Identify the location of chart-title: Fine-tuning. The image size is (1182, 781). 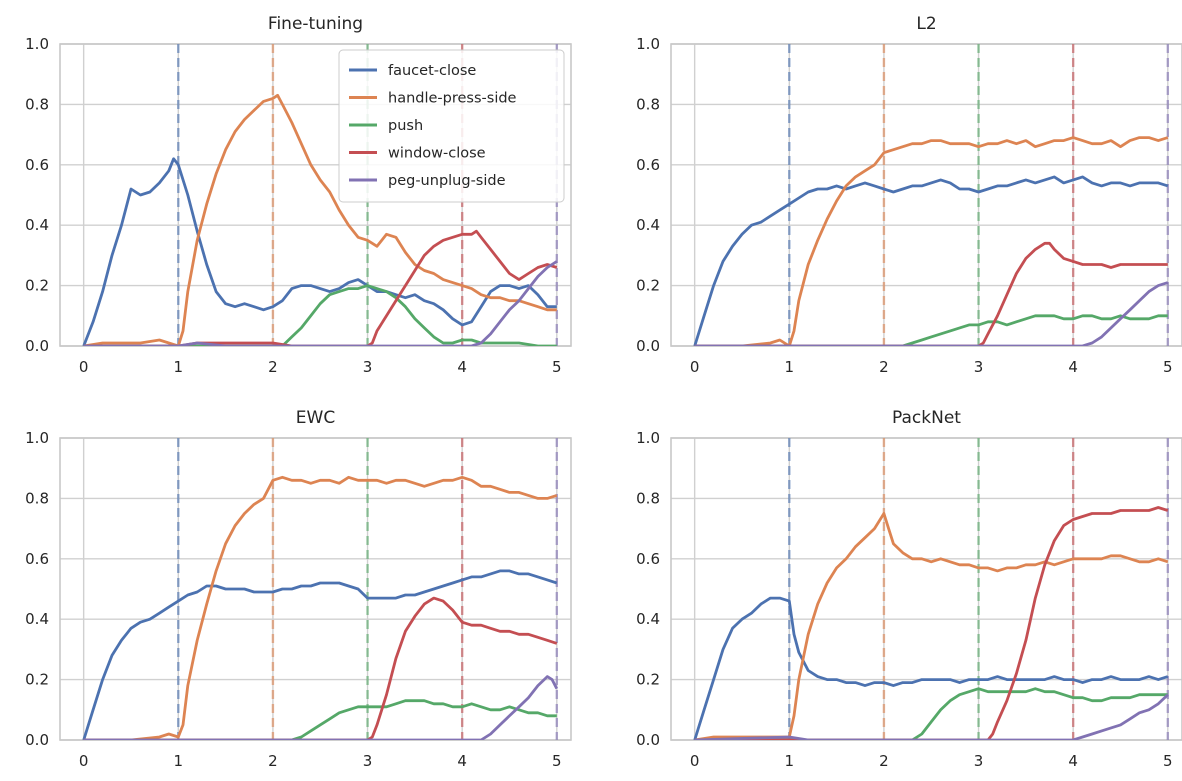
(315, 24).